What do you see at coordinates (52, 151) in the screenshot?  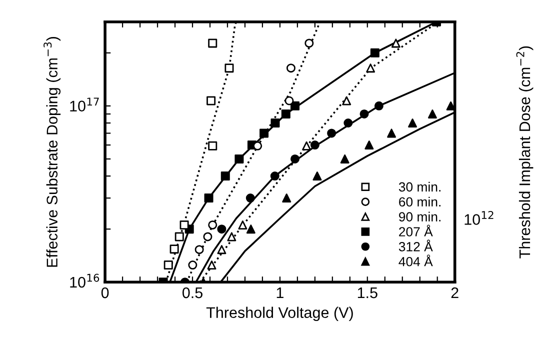 I see `y-axis-title: Effective Substrate Doping (cm$^{−3}$)` at bounding box center [52, 151].